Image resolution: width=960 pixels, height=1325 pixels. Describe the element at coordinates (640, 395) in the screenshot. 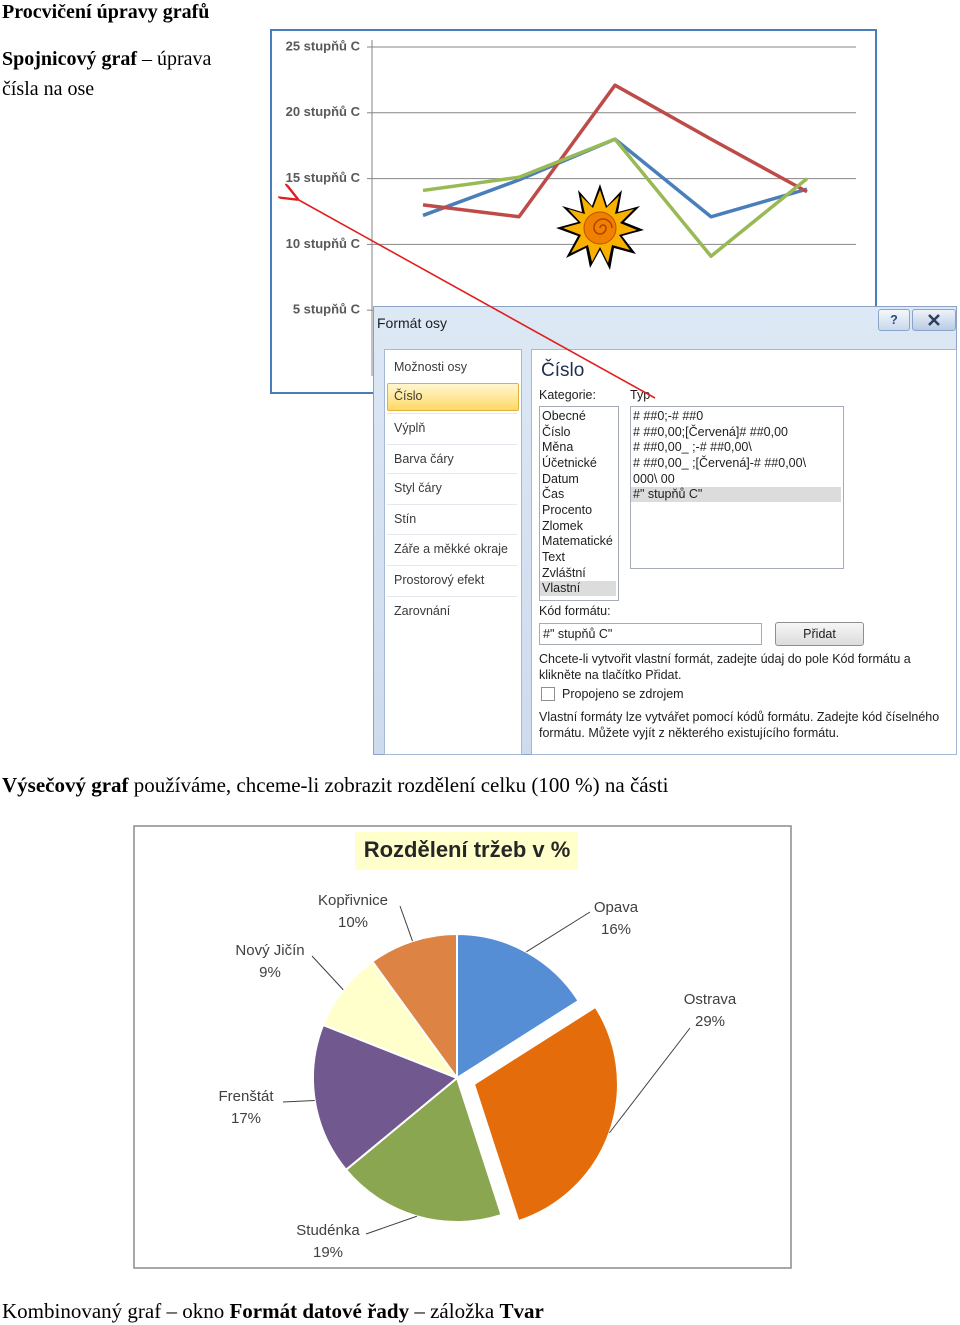

I see `label: Typ` at that location.